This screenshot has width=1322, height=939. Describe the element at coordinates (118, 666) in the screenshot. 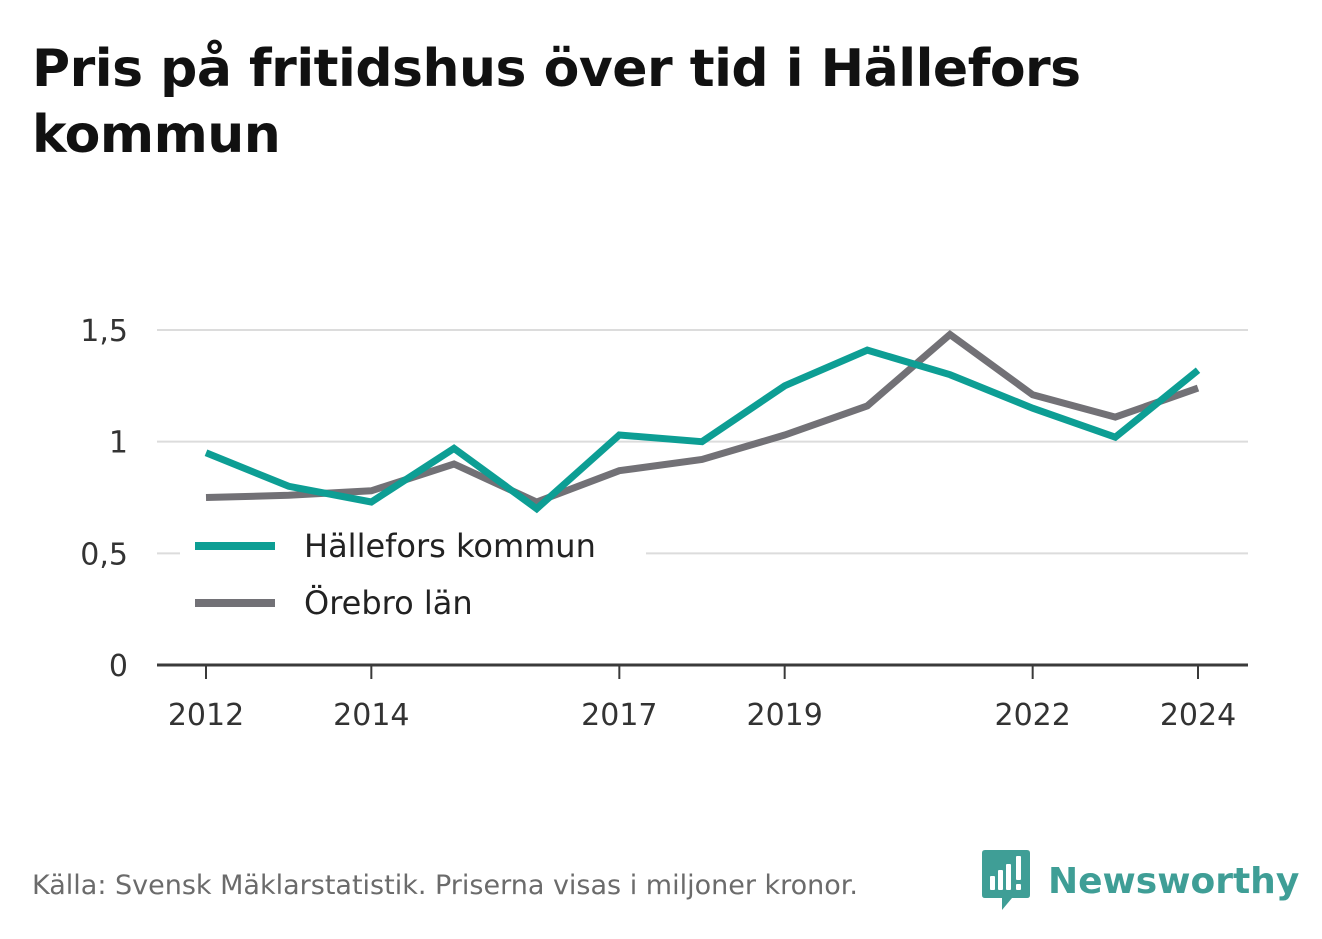

I see `y-tick-label: 0` at that location.